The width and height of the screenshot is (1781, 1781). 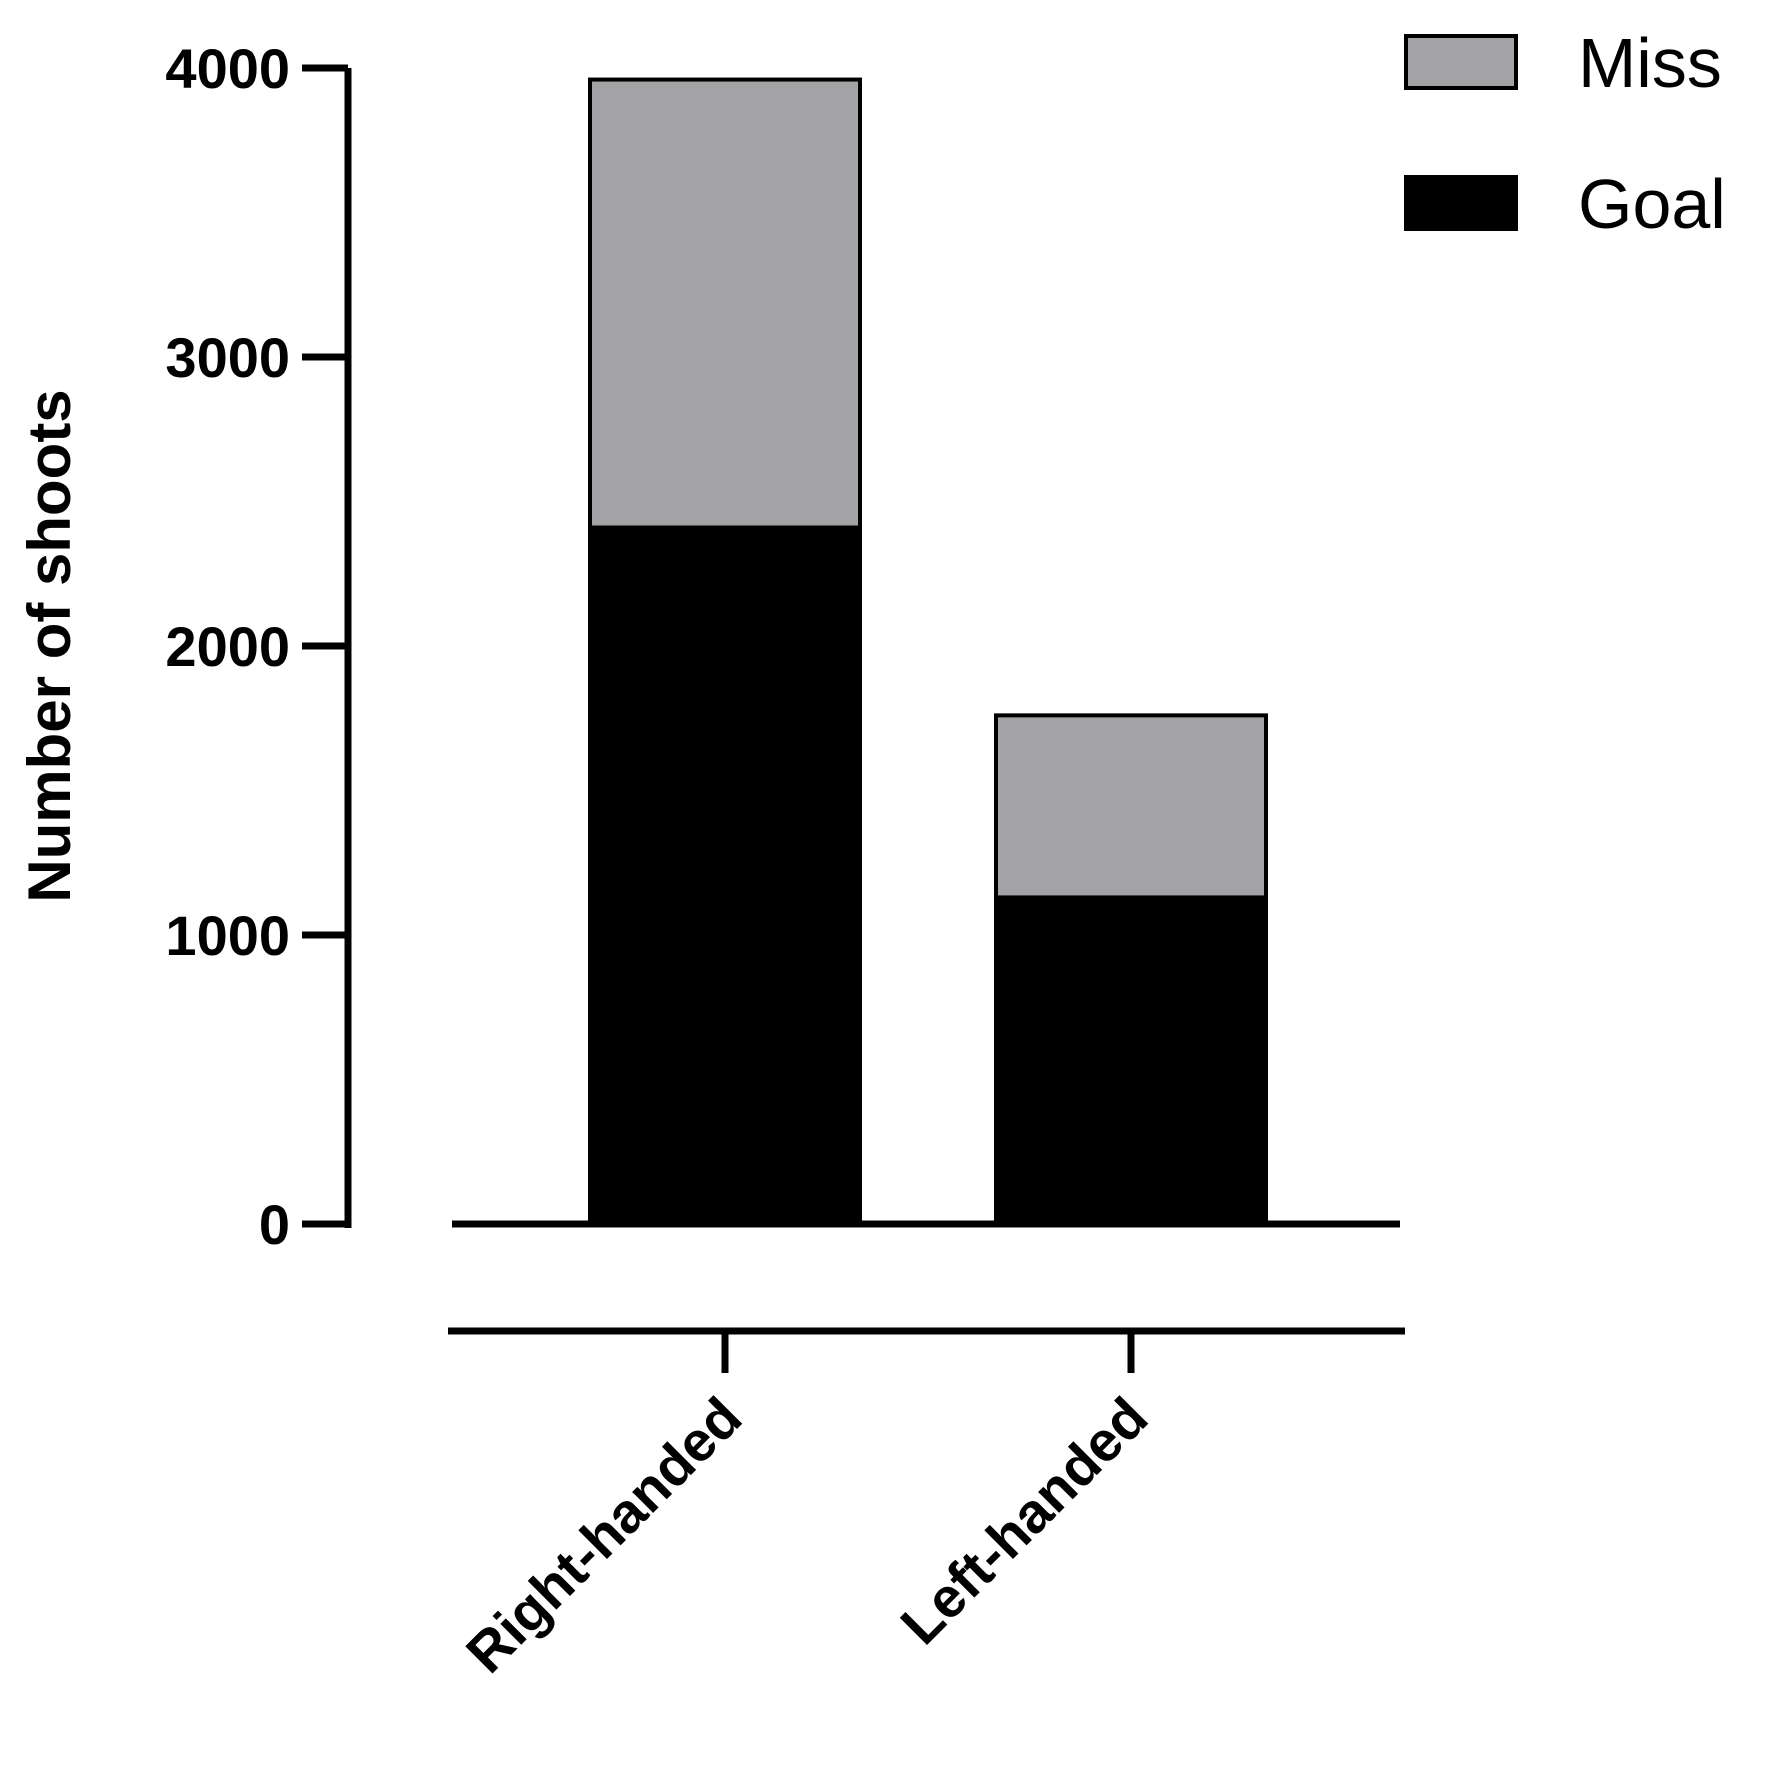 What do you see at coordinates (1565, 133) in the screenshot?
I see `legend: Miss Goal` at bounding box center [1565, 133].